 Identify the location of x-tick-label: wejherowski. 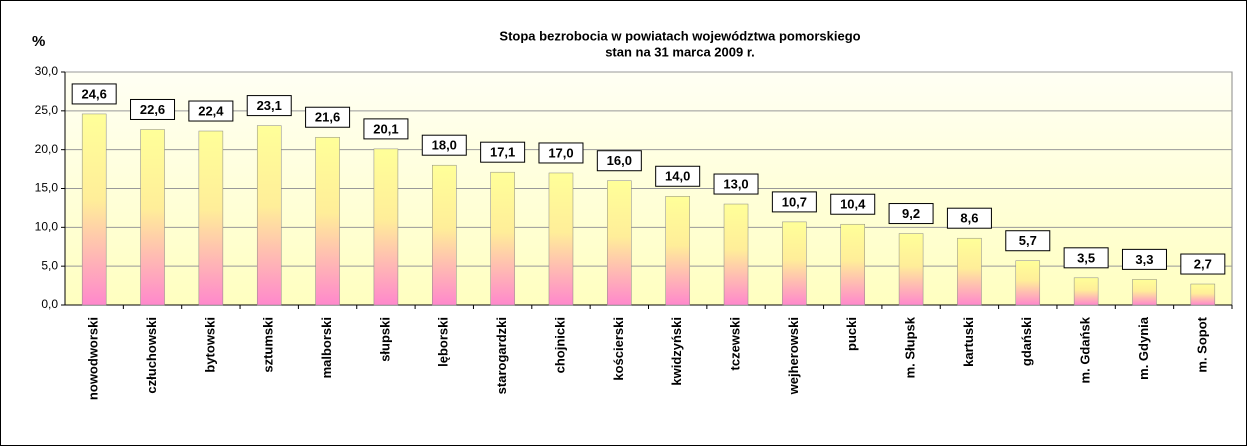
(793, 356).